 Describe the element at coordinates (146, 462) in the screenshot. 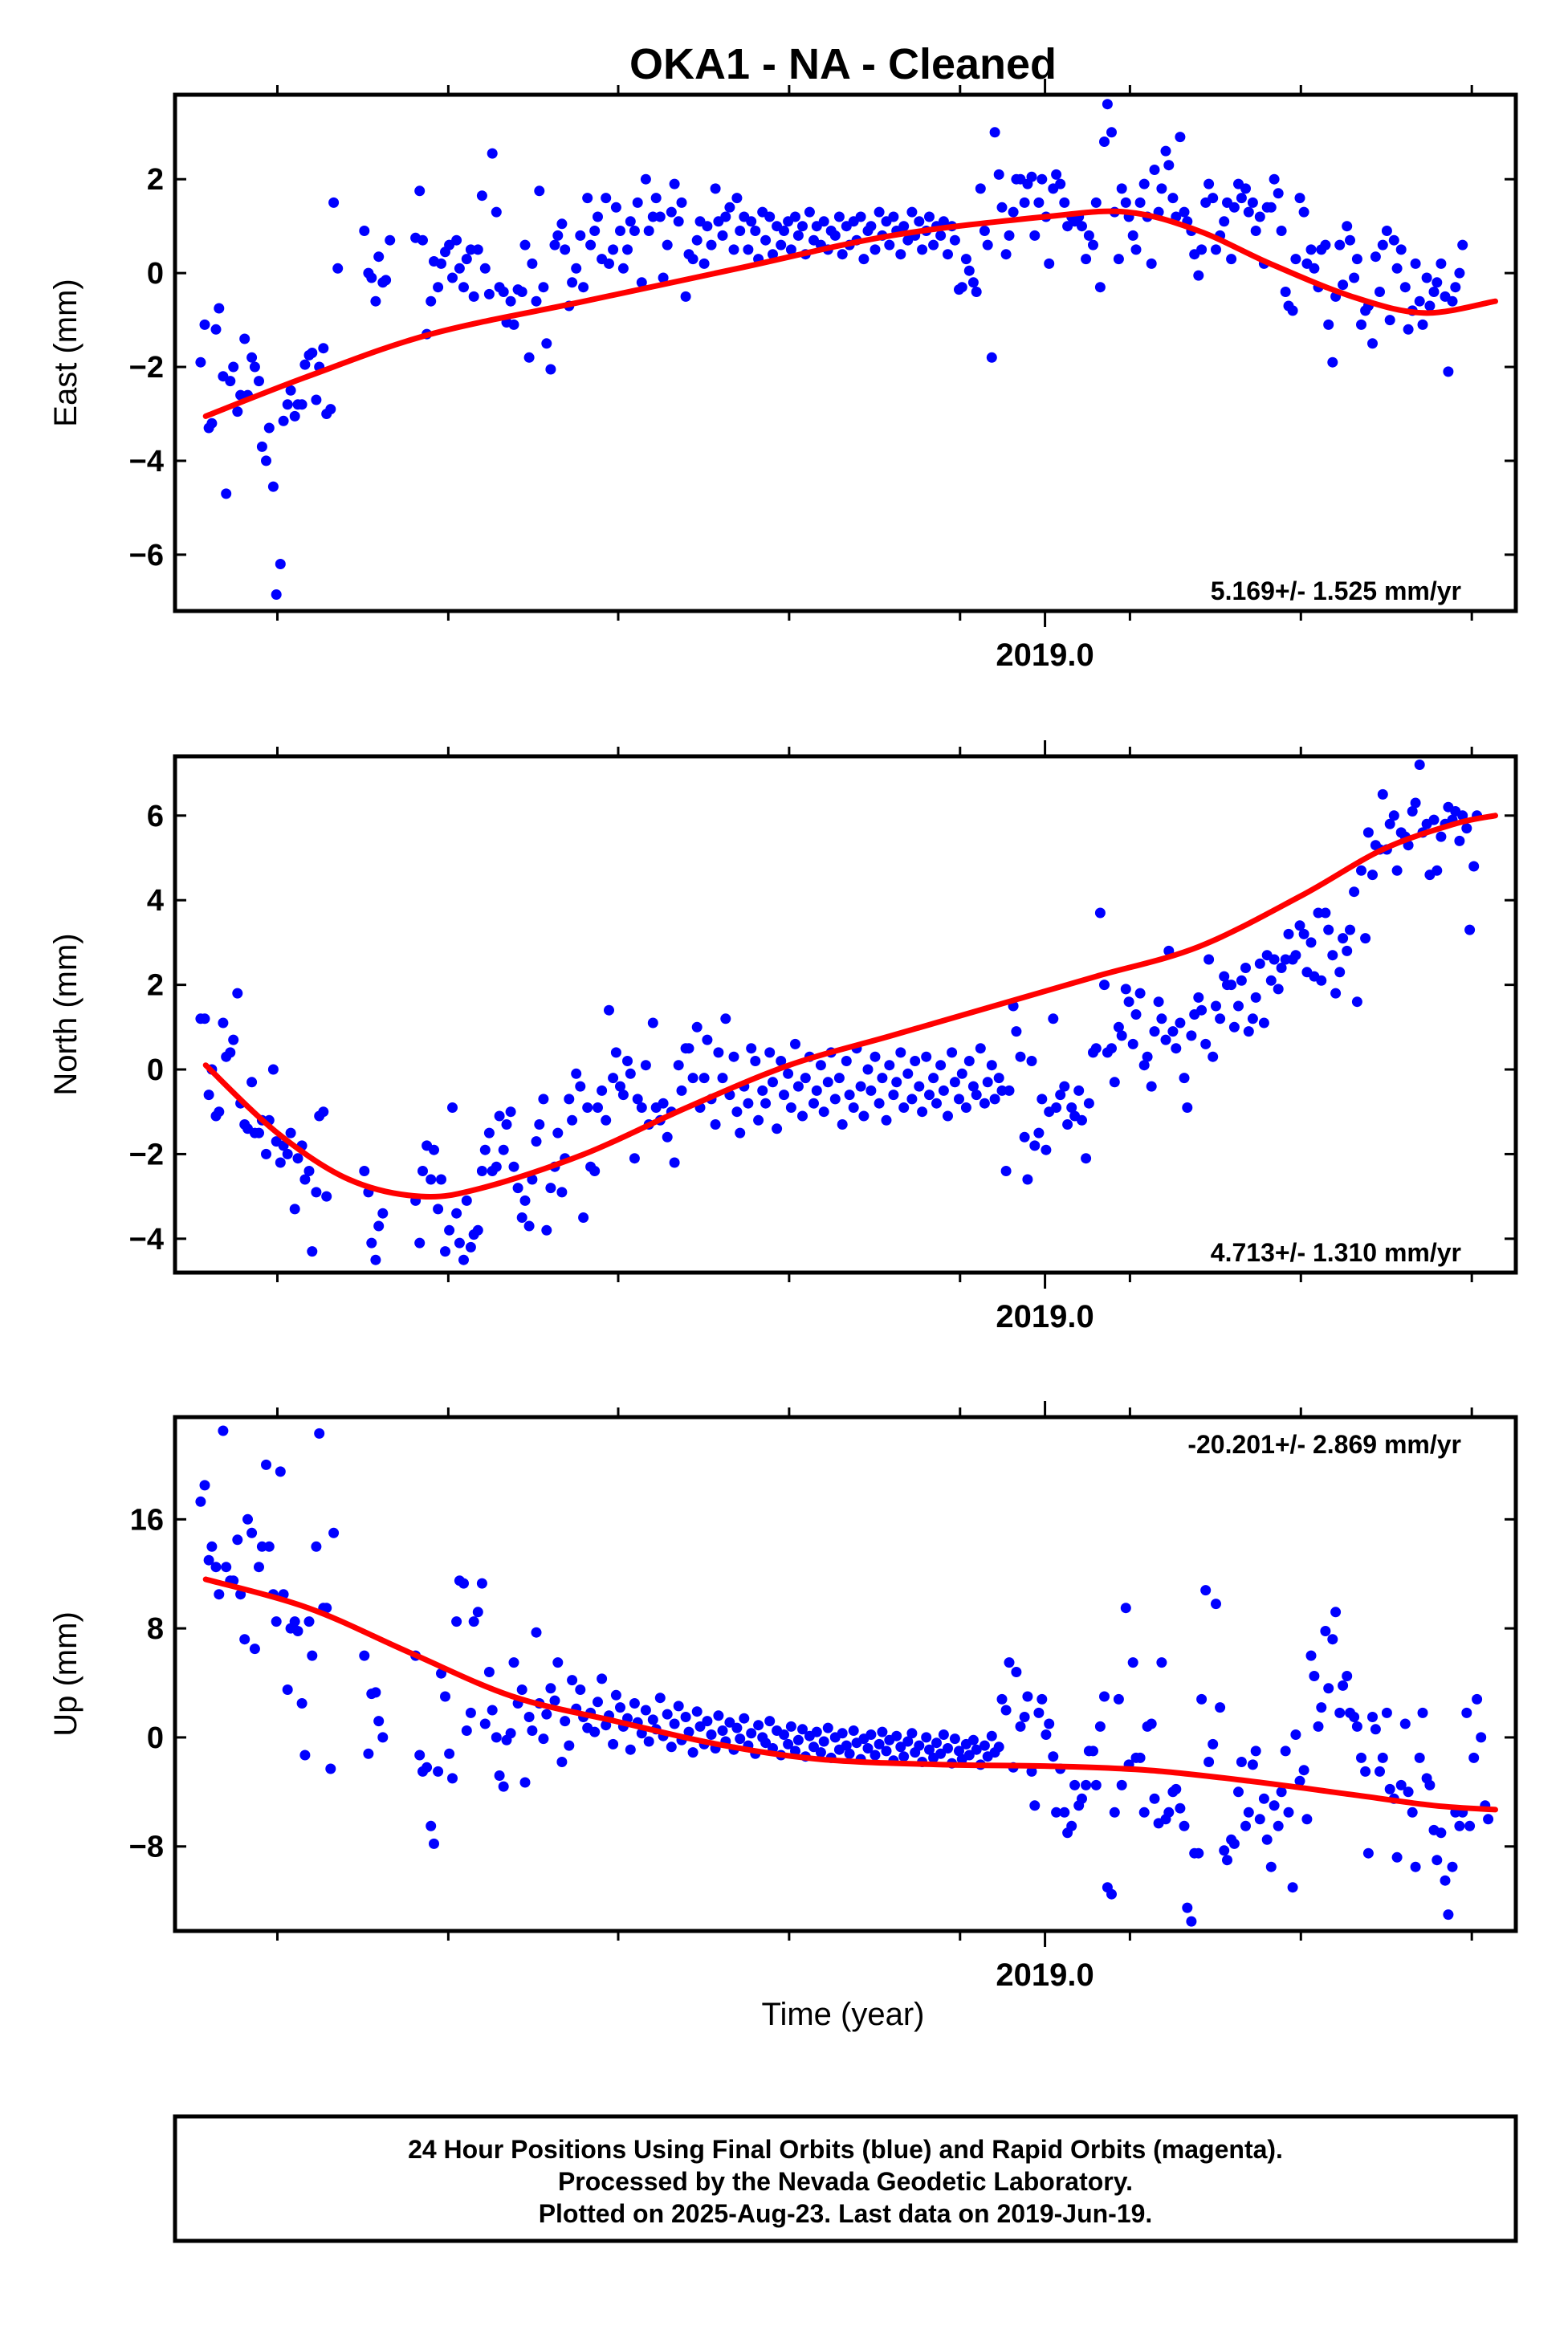

I see `east-ytick-label: −4` at that location.